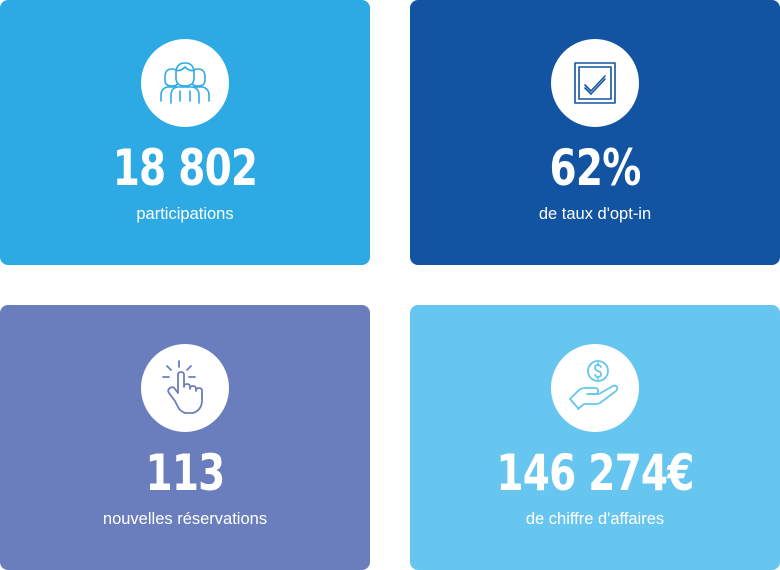 The width and height of the screenshot is (780, 570). Describe the element at coordinates (185, 214) in the screenshot. I see `participations-label: participations` at that location.